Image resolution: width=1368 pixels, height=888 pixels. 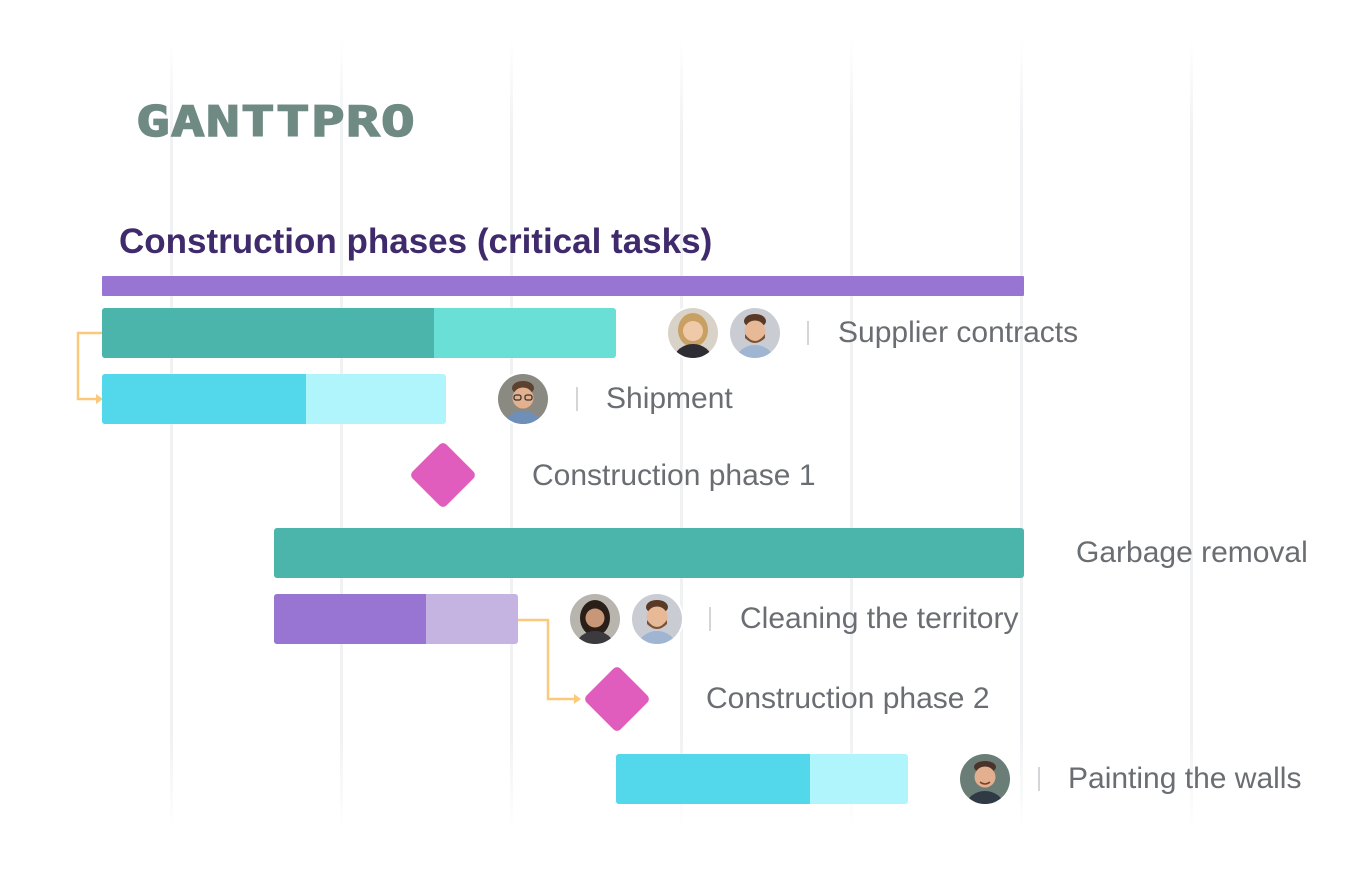 I want to click on task-label: Construction phase 1, so click(x=674, y=475).